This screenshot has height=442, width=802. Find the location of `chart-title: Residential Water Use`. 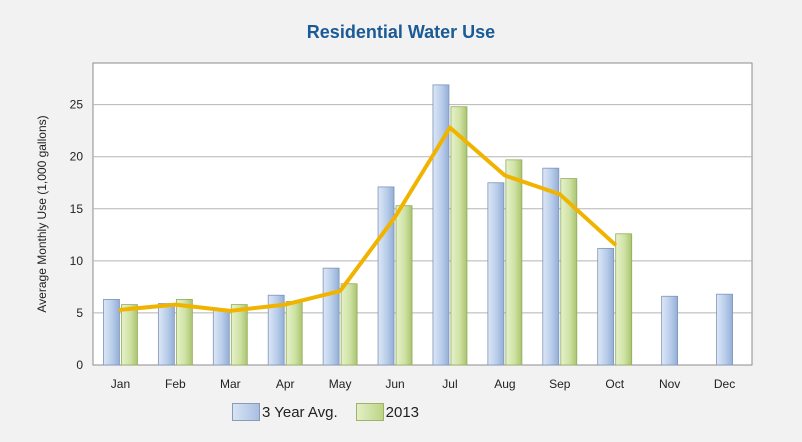

chart-title: Residential Water Use is located at coordinates (401, 32).